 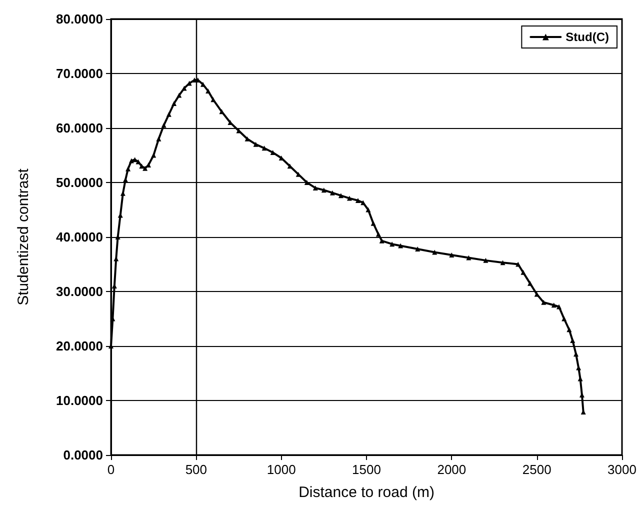 What do you see at coordinates (79, 19) in the screenshot?
I see `y-tick-label: 80.0000` at bounding box center [79, 19].